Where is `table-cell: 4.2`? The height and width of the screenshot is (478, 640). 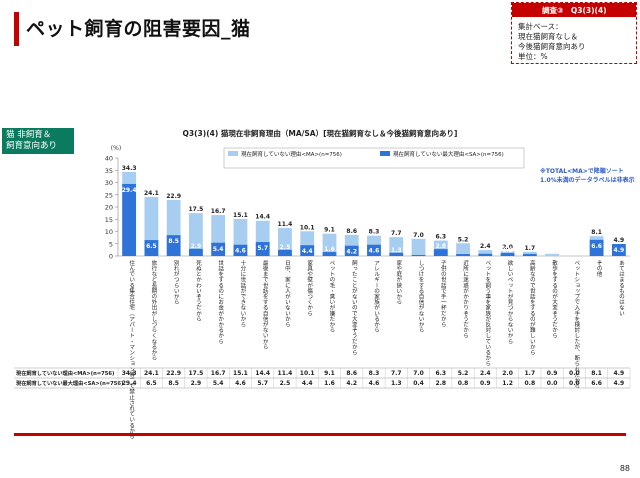
table-cell: 4.2 is located at coordinates (351, 383).